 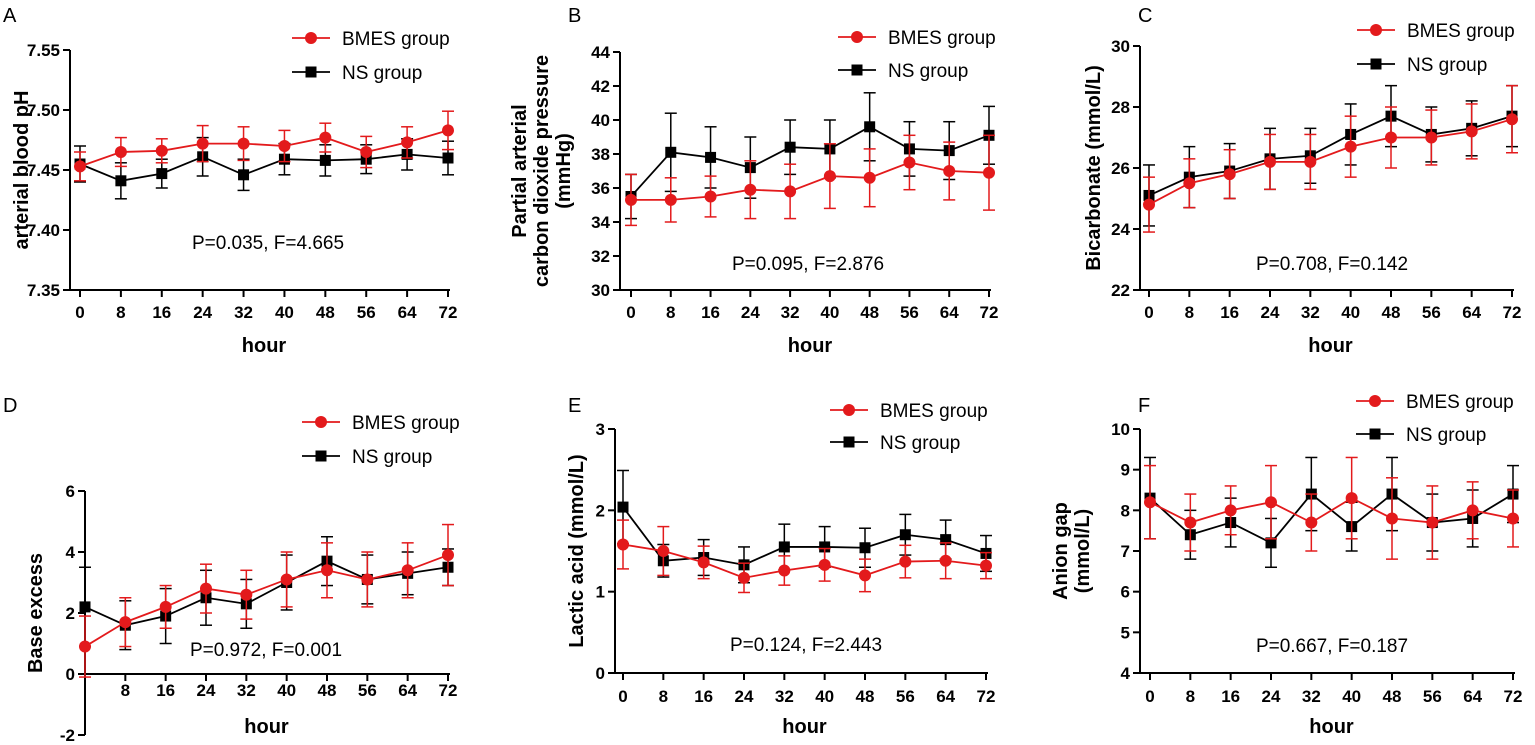 What do you see at coordinates (917, 55) in the screenshot?
I see `legend: BMES group NS group` at bounding box center [917, 55].